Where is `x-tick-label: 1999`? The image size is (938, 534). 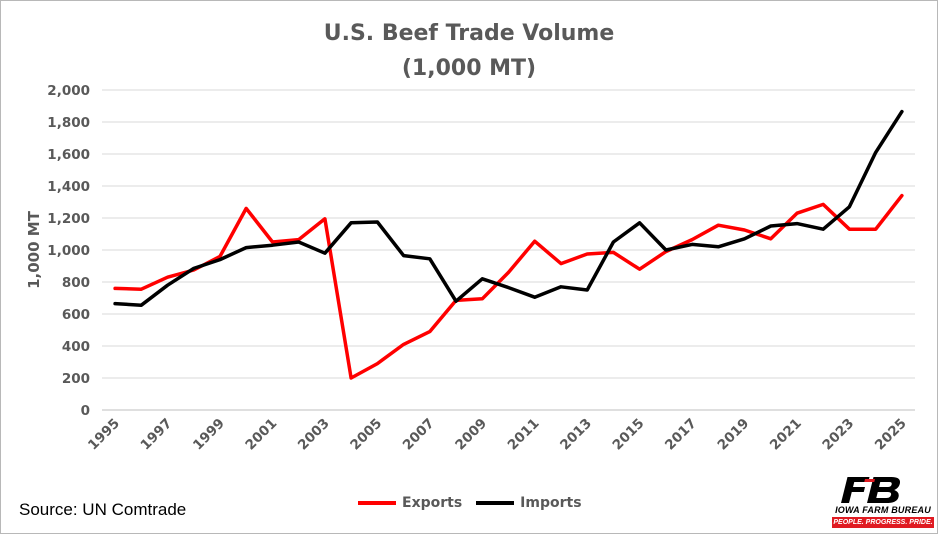
x-tick-label: 1999 is located at coordinates (209, 435).